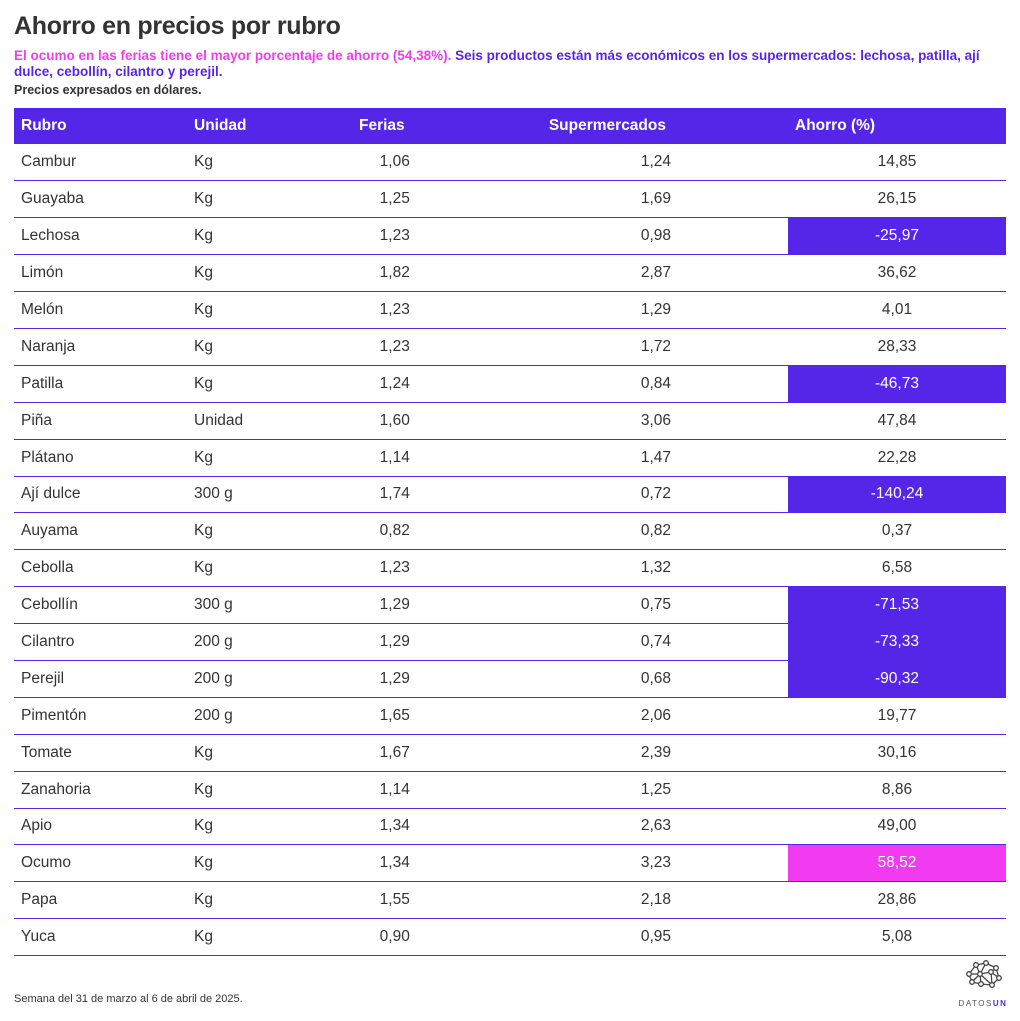 Image resolution: width=1020 pixels, height=1021 pixels. I want to click on cell-ahorro: 49,00, so click(897, 827).